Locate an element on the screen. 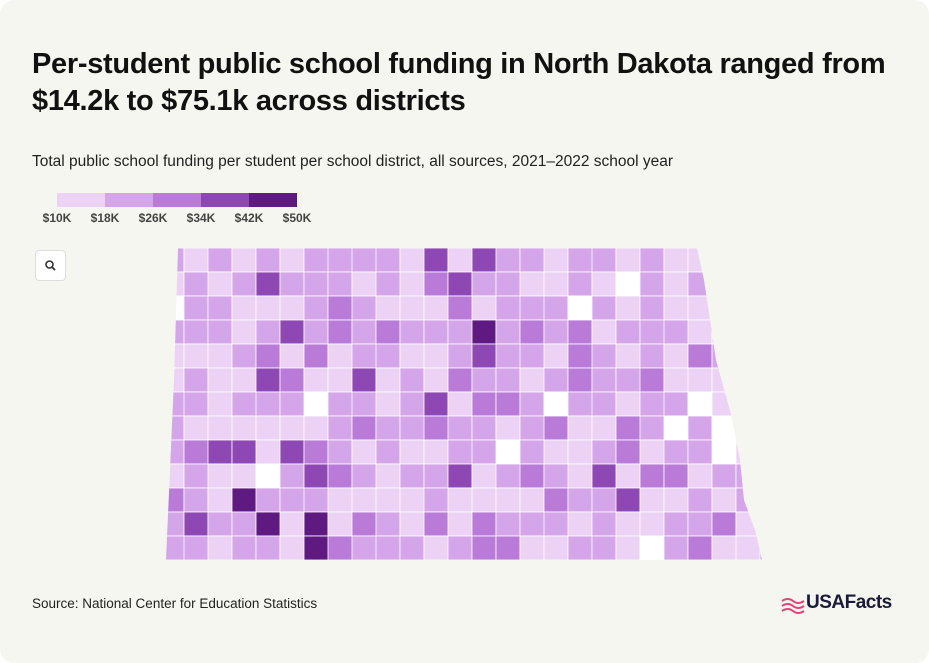 This screenshot has height=663, width=929. legend-label: $50K is located at coordinates (297, 218).